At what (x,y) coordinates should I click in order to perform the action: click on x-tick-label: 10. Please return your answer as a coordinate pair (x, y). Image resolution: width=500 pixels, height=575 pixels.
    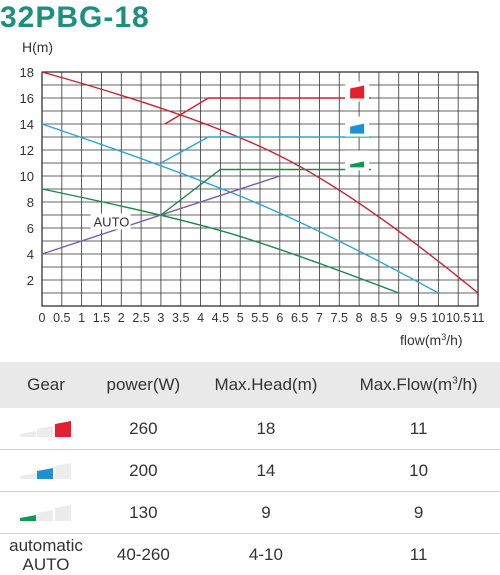
    Looking at the image, I should click on (438, 318).